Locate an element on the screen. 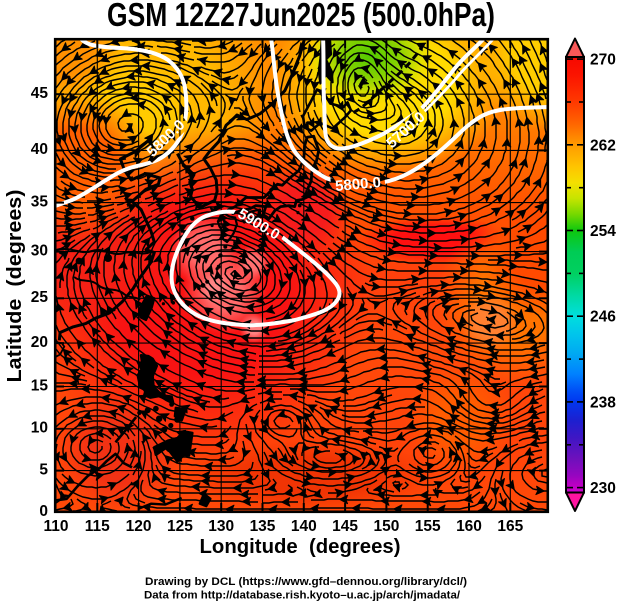  svg-text: 254 is located at coordinates (603, 231).